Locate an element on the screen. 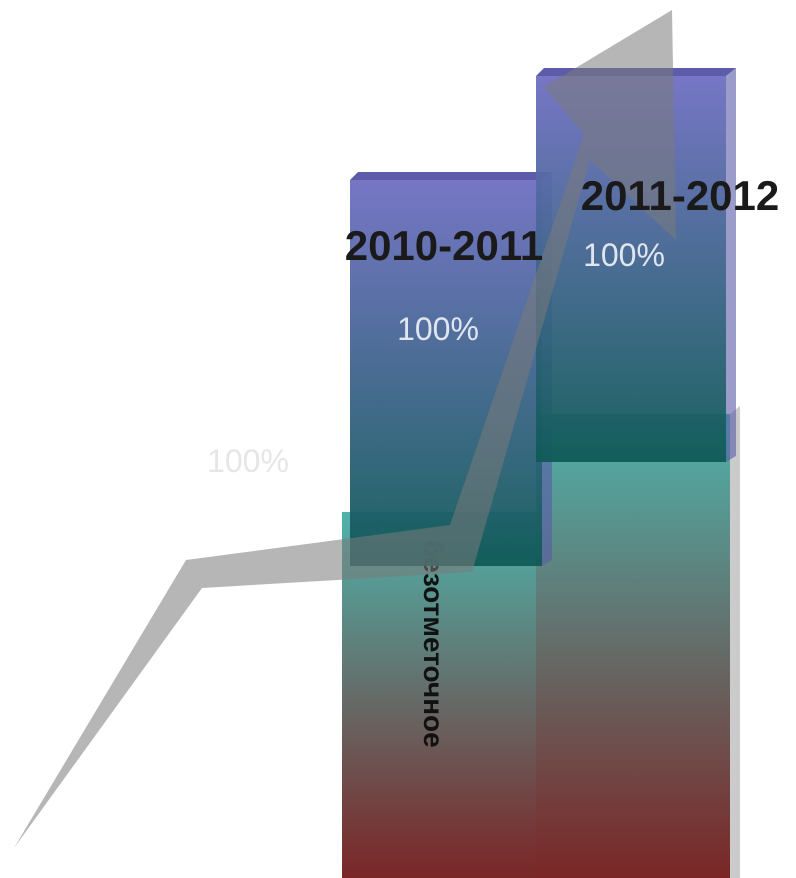 The image size is (796, 878). data-label-3: 100% is located at coordinates (248, 461).